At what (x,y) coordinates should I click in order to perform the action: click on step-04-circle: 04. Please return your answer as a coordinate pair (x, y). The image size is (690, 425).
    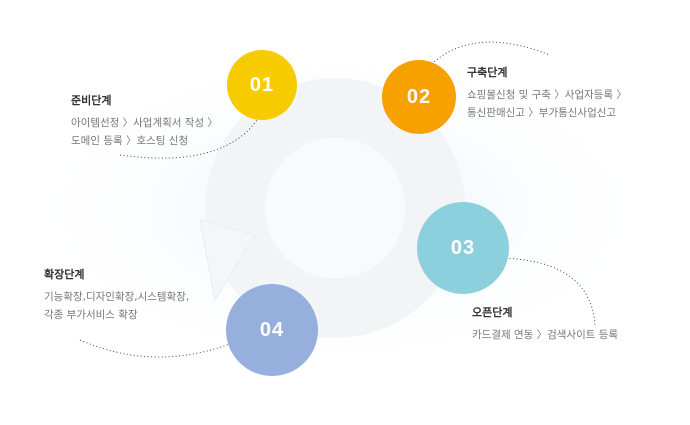
    Looking at the image, I should click on (272, 330).